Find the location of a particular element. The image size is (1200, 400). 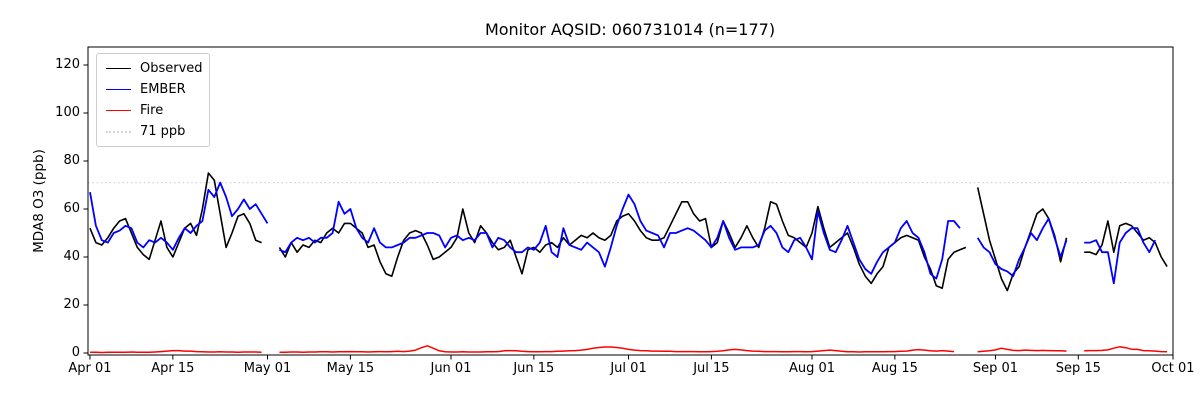

y-tick-label: 0 is located at coordinates (75, 352).